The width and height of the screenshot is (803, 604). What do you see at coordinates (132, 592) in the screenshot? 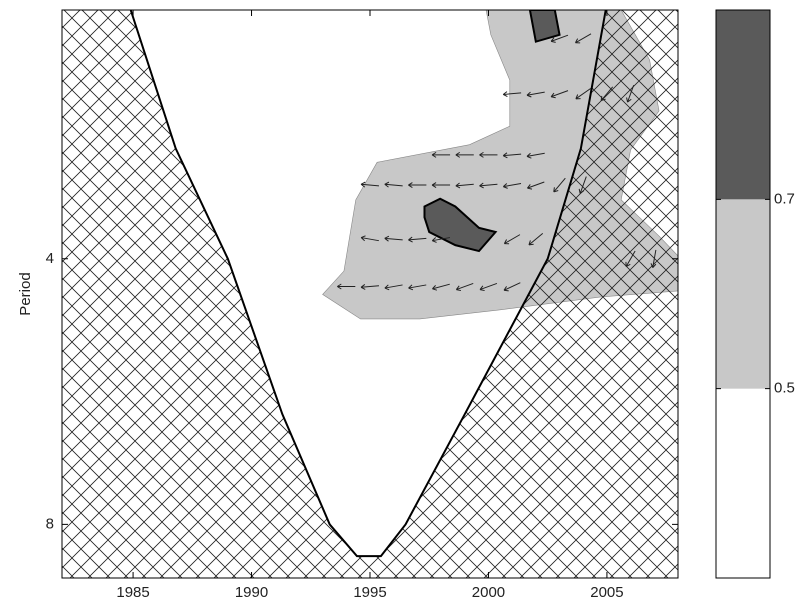
I see `x-tick-label: 1985` at bounding box center [132, 592].